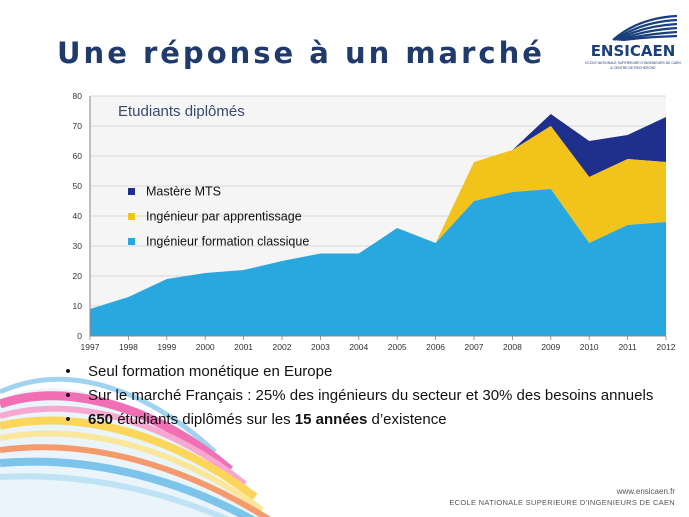  I want to click on y-tick-label: 80, so click(78, 96).